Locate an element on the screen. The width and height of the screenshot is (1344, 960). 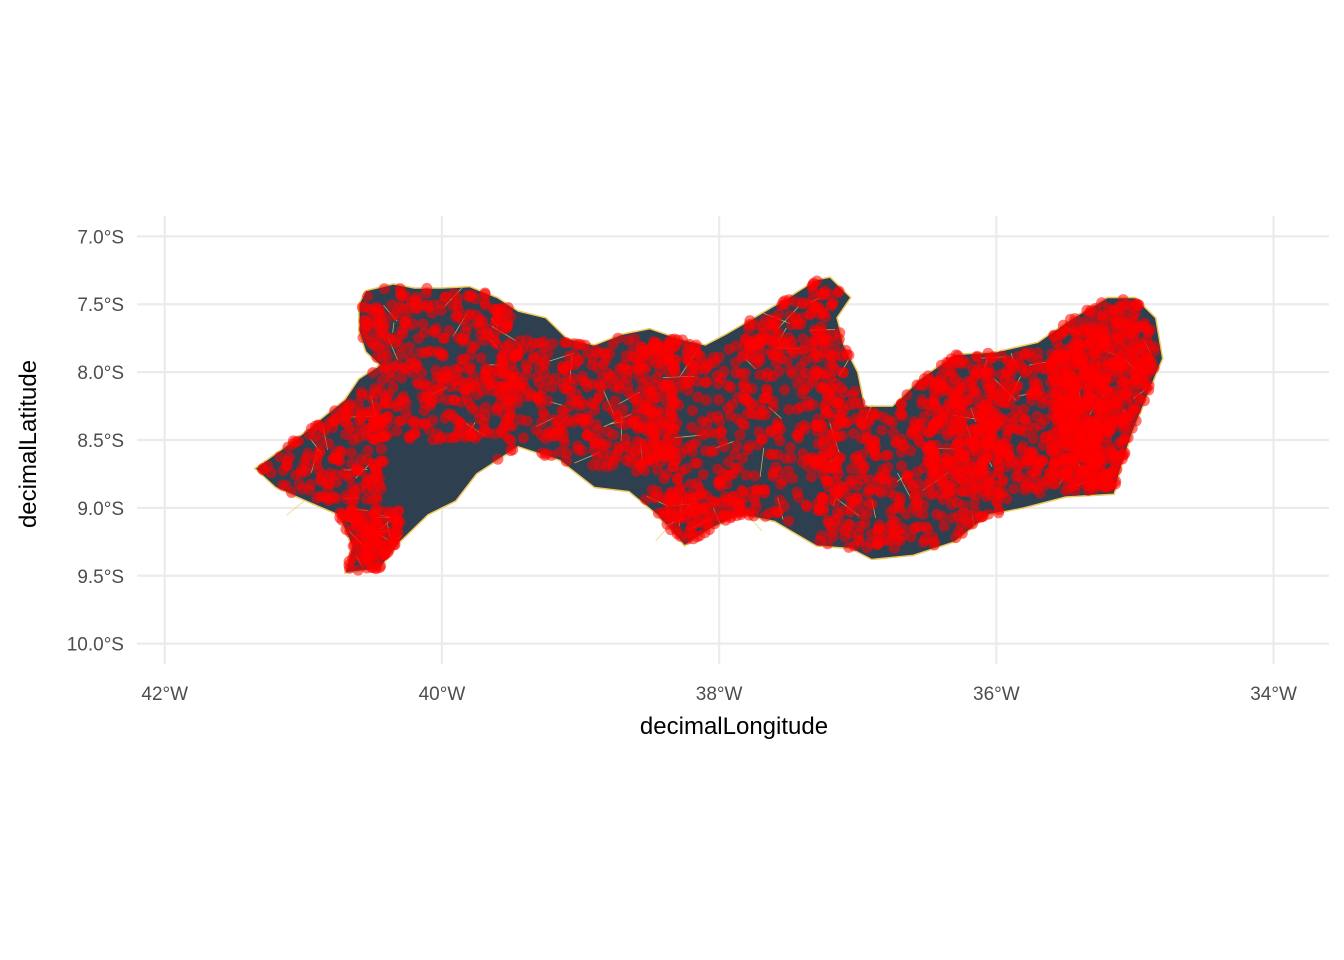
y-tick-label-2: 8.0°S is located at coordinates (100, 373).